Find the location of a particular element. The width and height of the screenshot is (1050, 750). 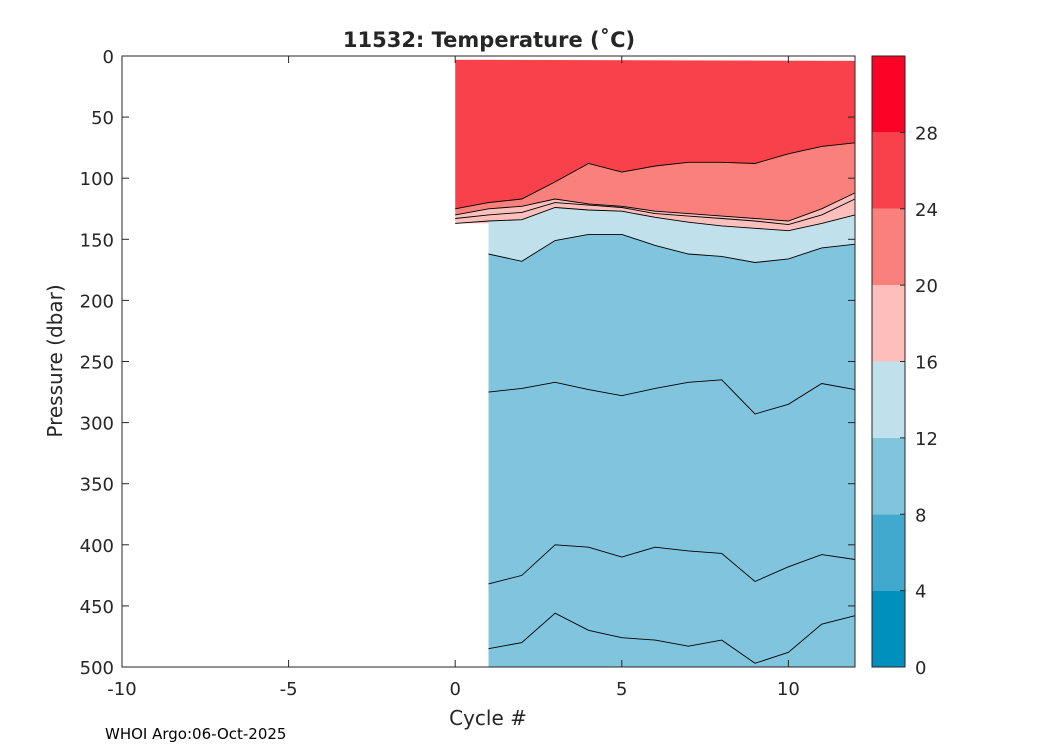

x-tick-label: 10 is located at coordinates (788, 689).